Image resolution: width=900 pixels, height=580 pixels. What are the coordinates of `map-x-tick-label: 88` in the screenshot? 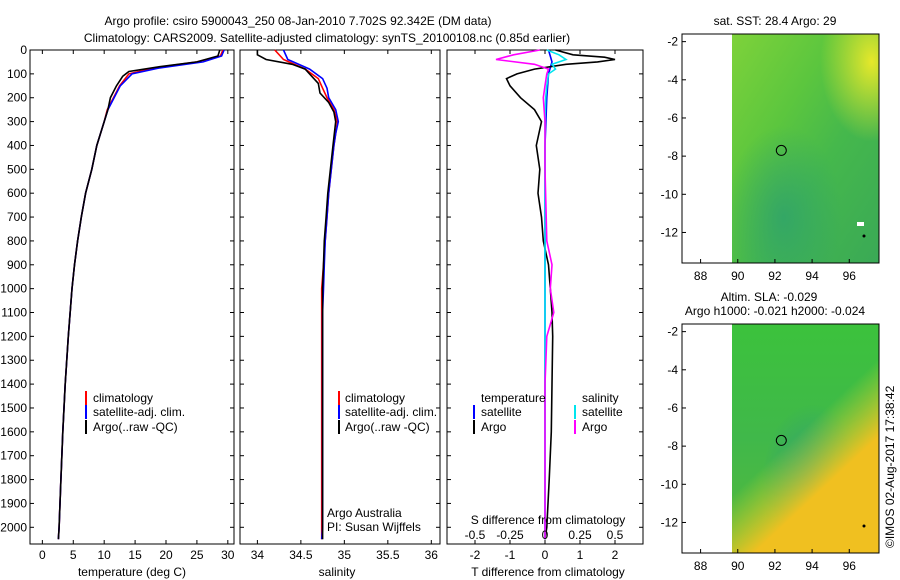 It's located at (701, 566).